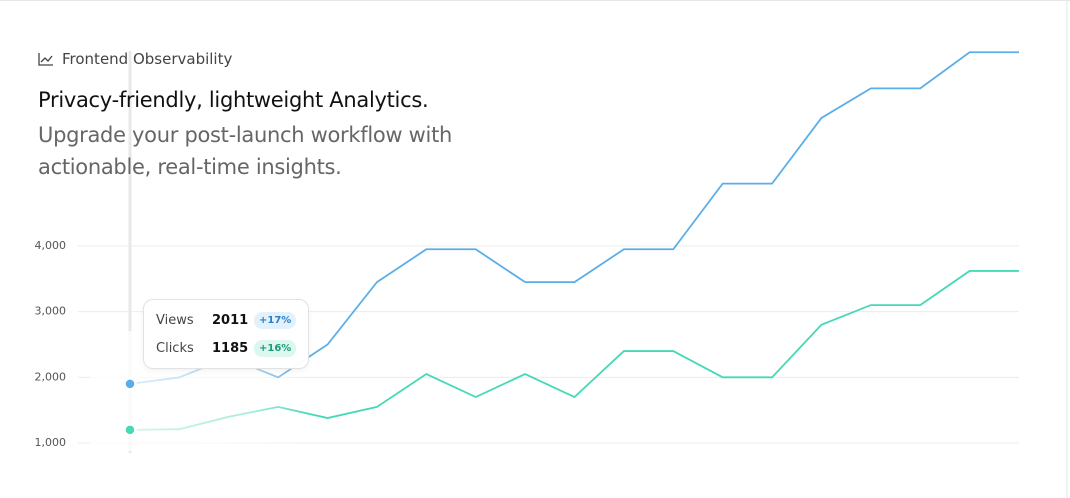 The width and height of the screenshot is (1070, 498). I want to click on title: Privacy-friendly, lightweight Analytics., so click(233, 100).